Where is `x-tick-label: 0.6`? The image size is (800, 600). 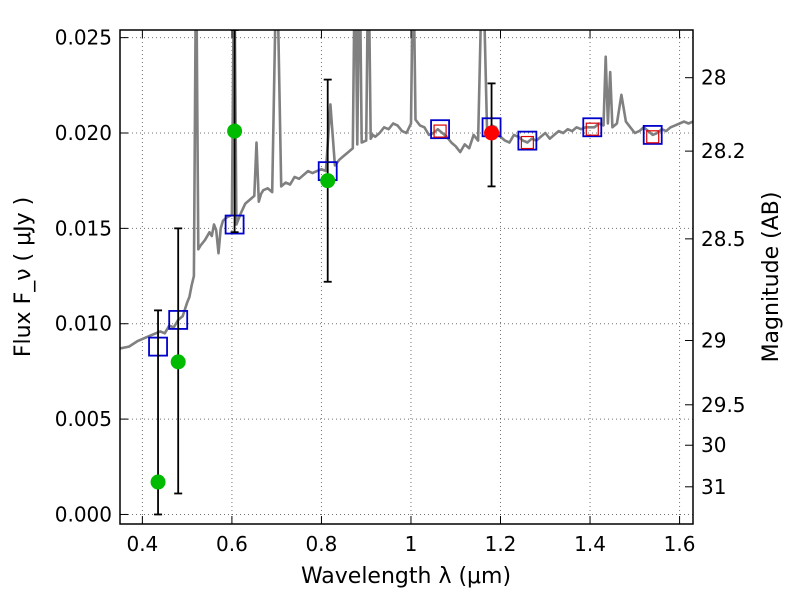 x-tick-label: 0.6 is located at coordinates (232, 544).